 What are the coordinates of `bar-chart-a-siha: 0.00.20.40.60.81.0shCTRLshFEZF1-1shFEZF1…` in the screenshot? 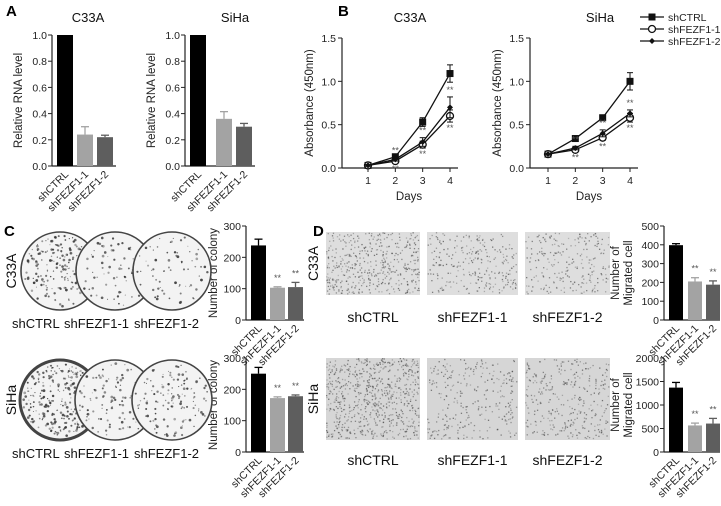 It's located at (200, 112).